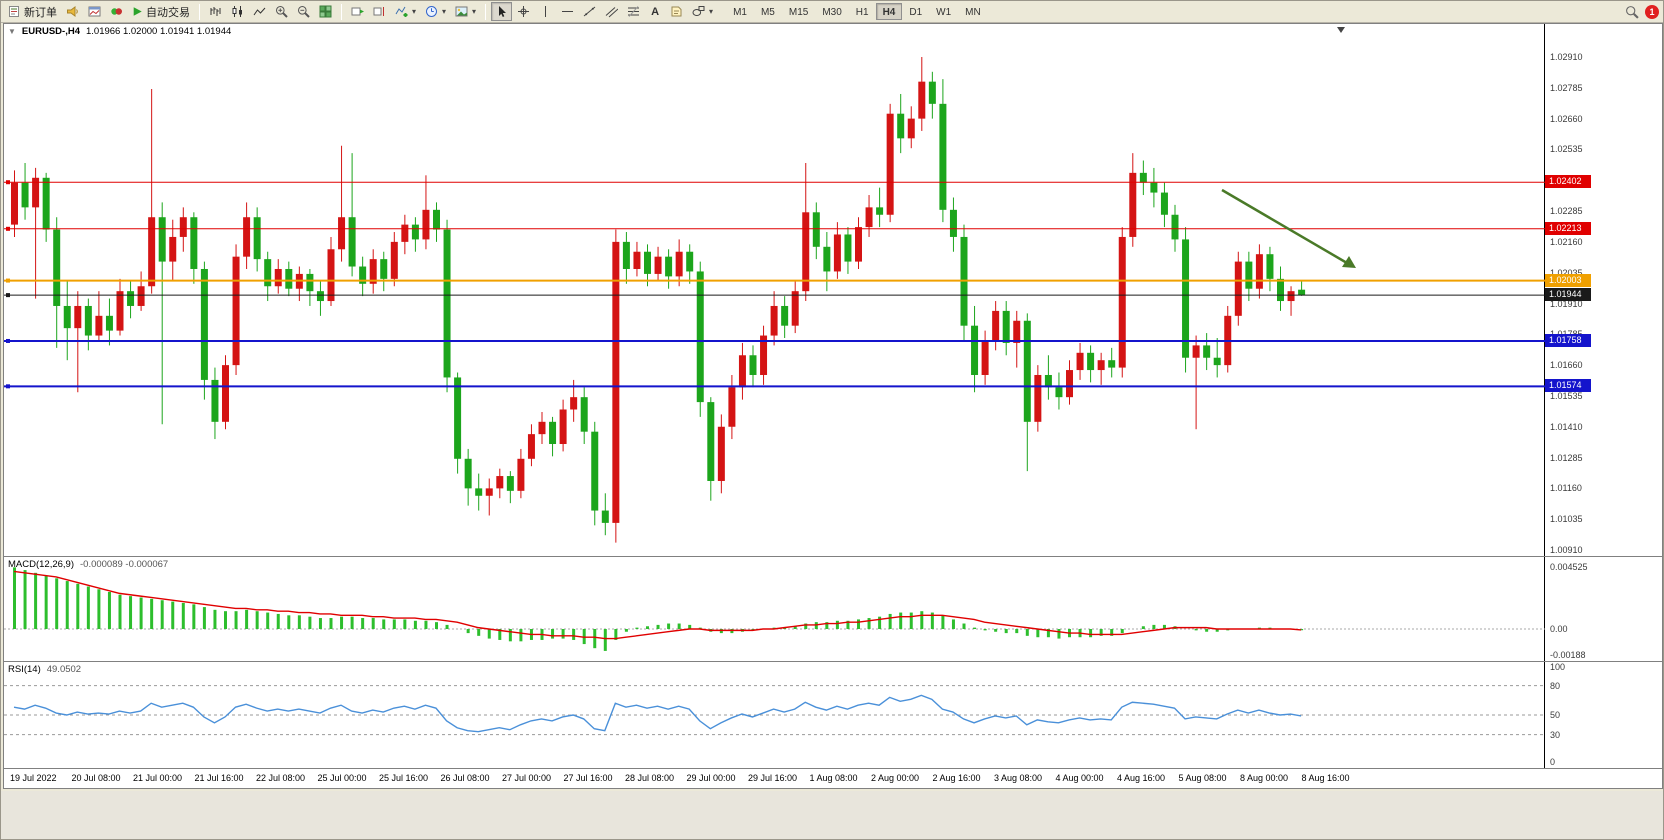  I want to click on periods-button: ▾, so click(435, 11).